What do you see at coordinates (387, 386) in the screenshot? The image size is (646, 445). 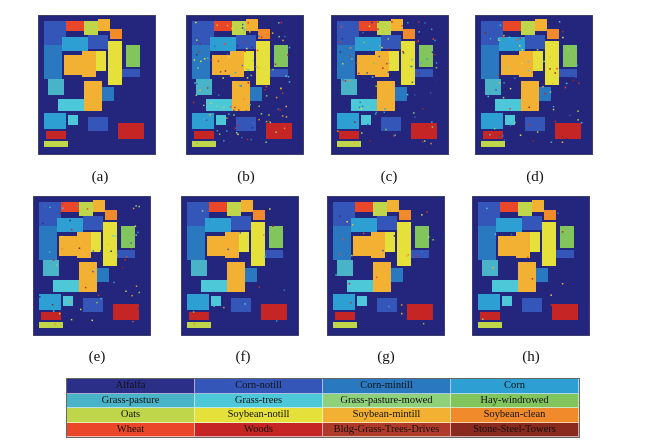 I see `legend-item: Corn-mintill` at bounding box center [387, 386].